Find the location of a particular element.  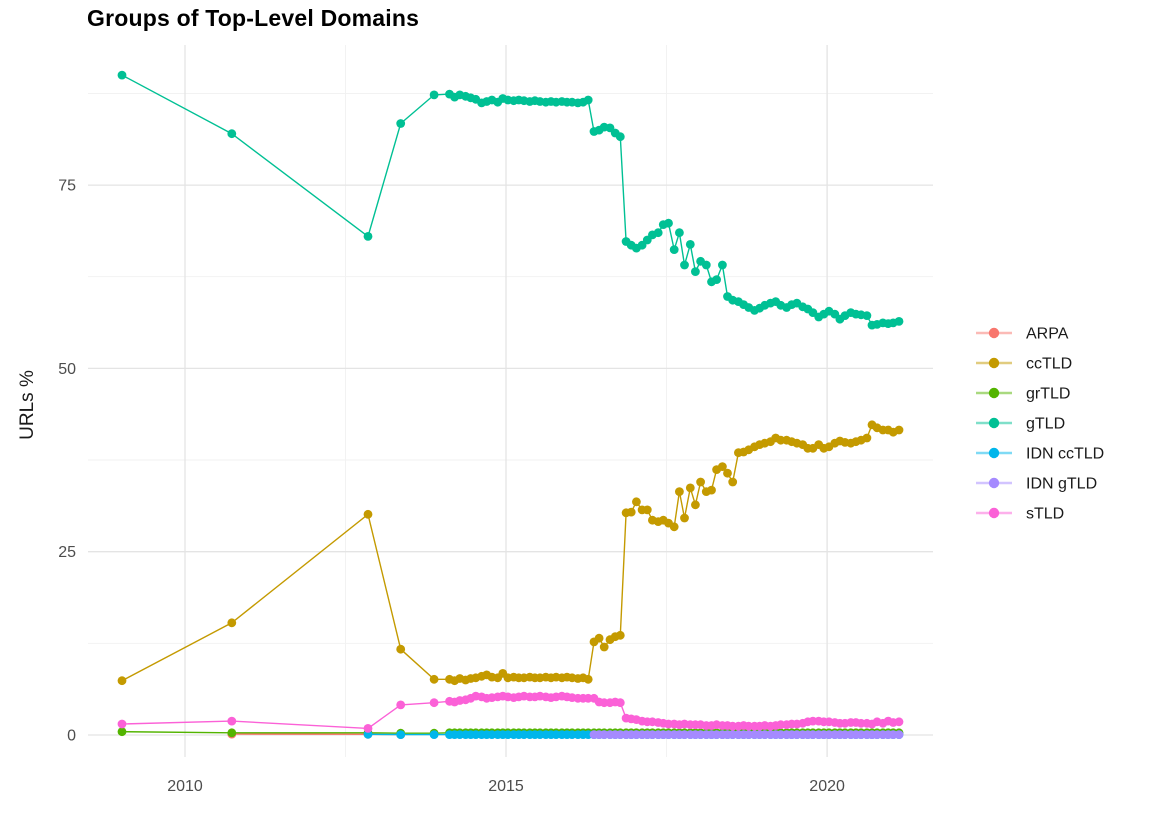

legend-label: ARPA is located at coordinates (1047, 334).